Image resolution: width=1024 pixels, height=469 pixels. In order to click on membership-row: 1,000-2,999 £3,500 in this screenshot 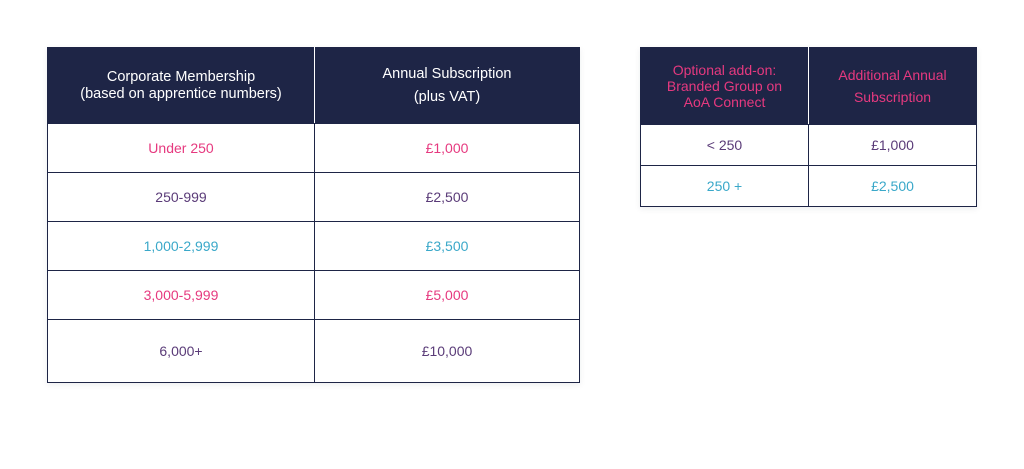, I will do `click(313, 246)`.